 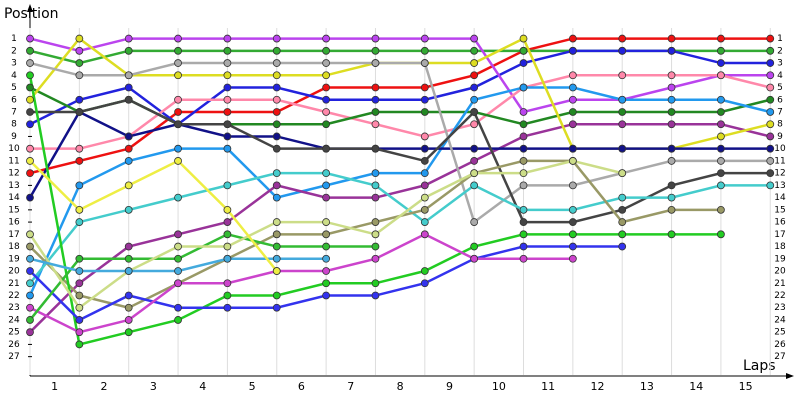 I want to click on x-tick-label: 12, so click(x=598, y=386).